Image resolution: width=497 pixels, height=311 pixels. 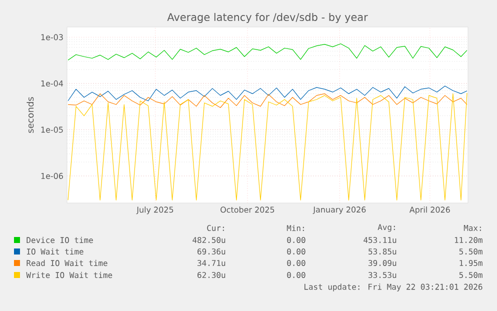 What do you see at coordinates (30, 115) in the screenshot?
I see `y-axis-title: seconds` at bounding box center [30, 115].